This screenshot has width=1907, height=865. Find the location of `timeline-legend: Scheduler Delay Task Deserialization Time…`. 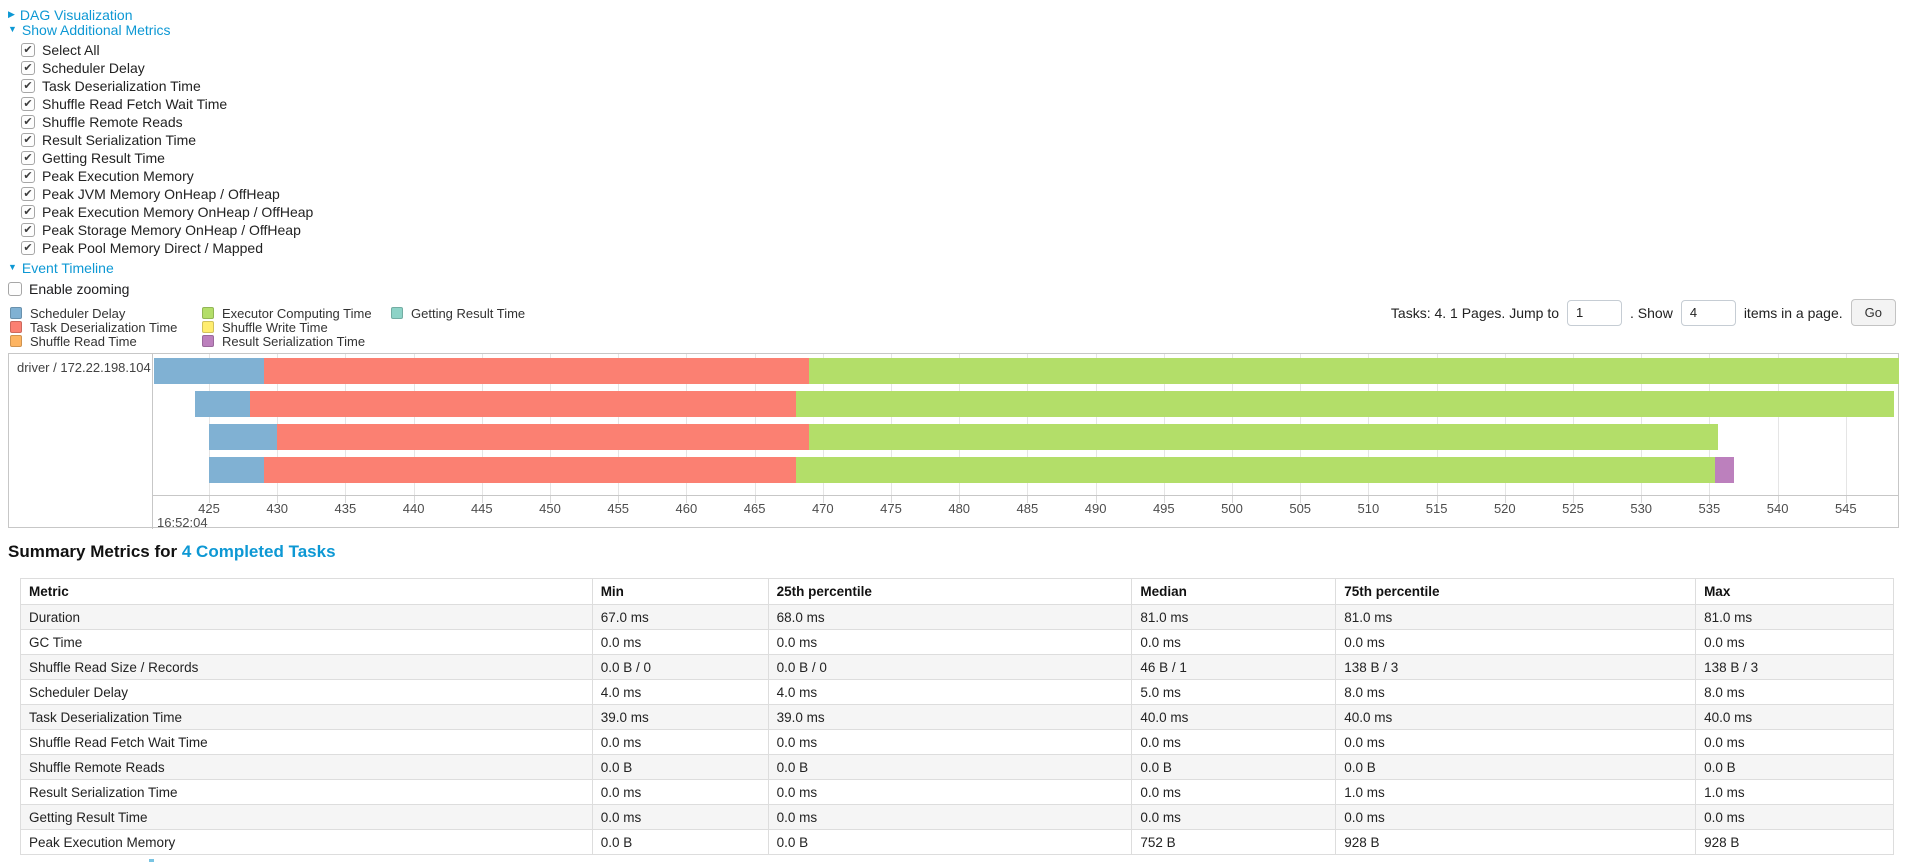

timeline-legend: Scheduler Delay Task Deserialization Time… is located at coordinates (267, 327).